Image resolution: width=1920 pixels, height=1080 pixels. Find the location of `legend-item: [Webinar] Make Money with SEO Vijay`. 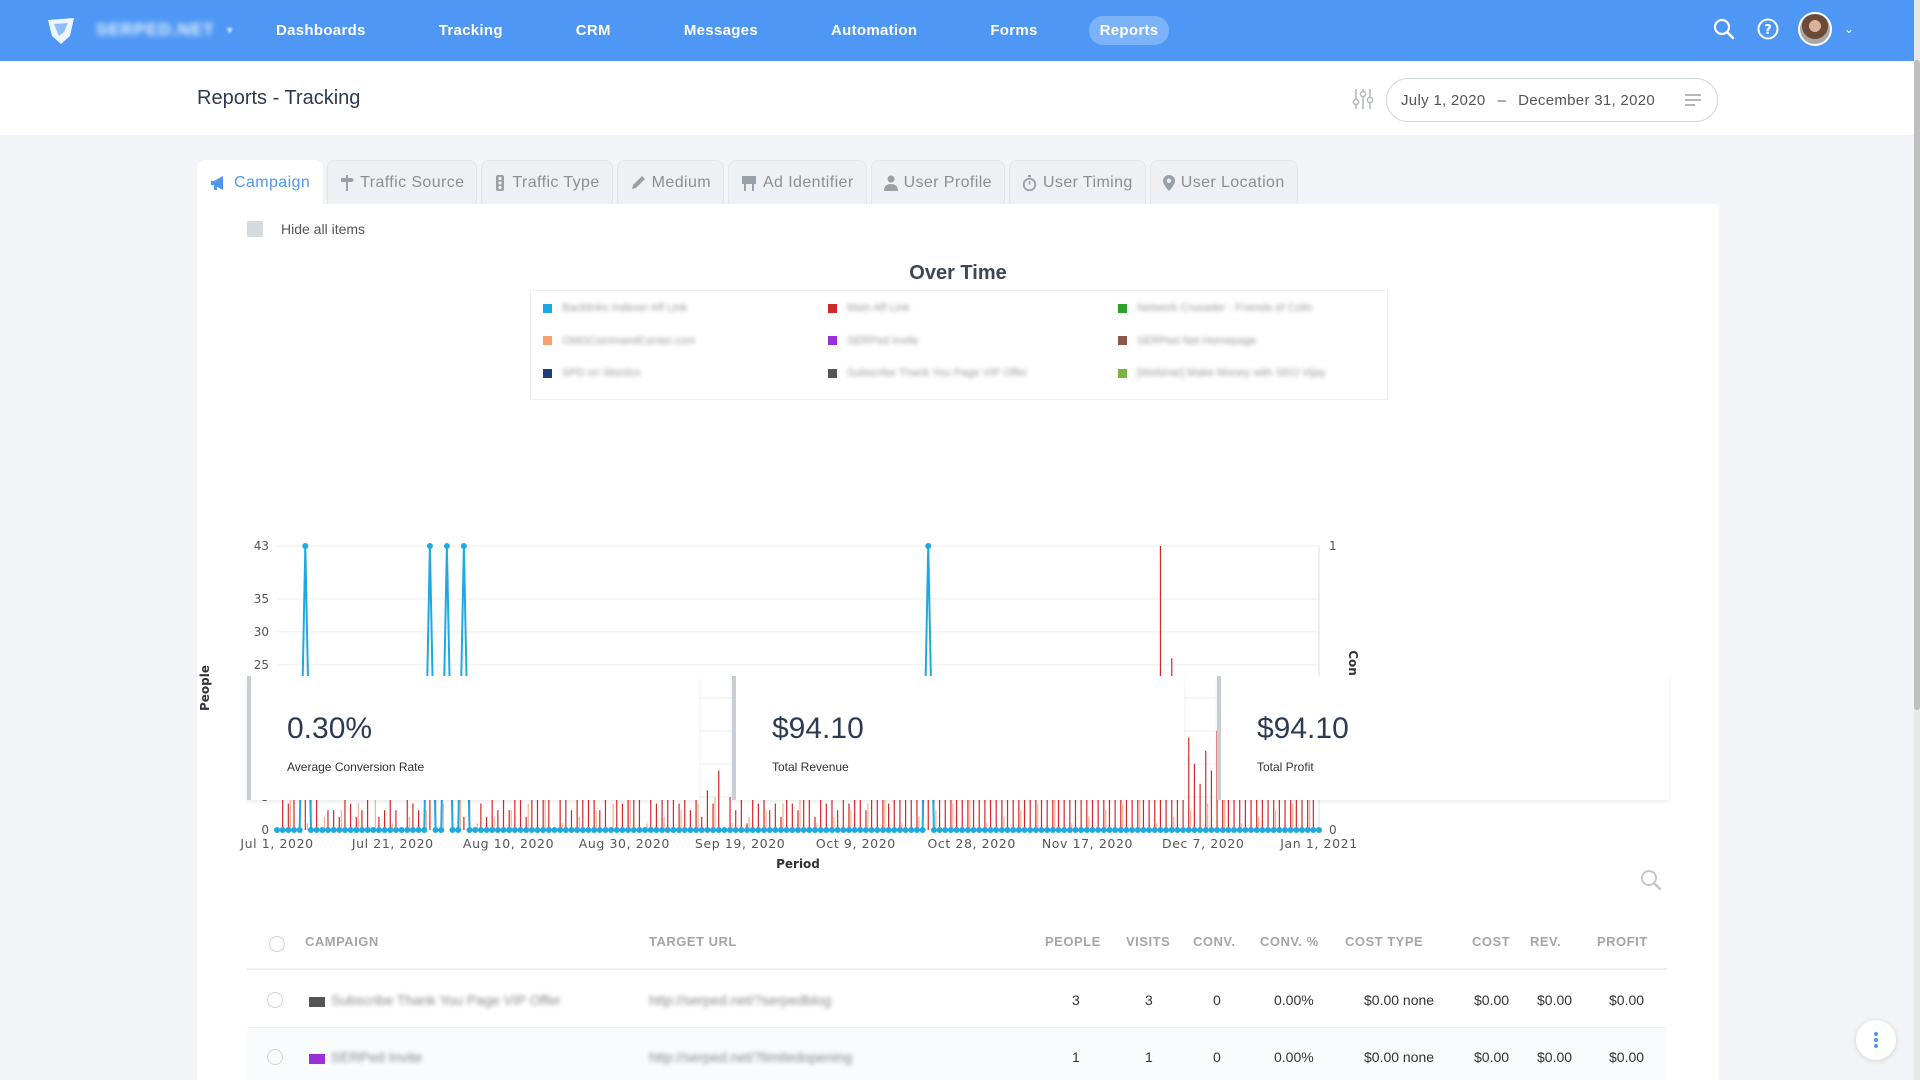

legend-item: [Webinar] Make Money with SEO Vijay is located at coordinates (1259, 373).